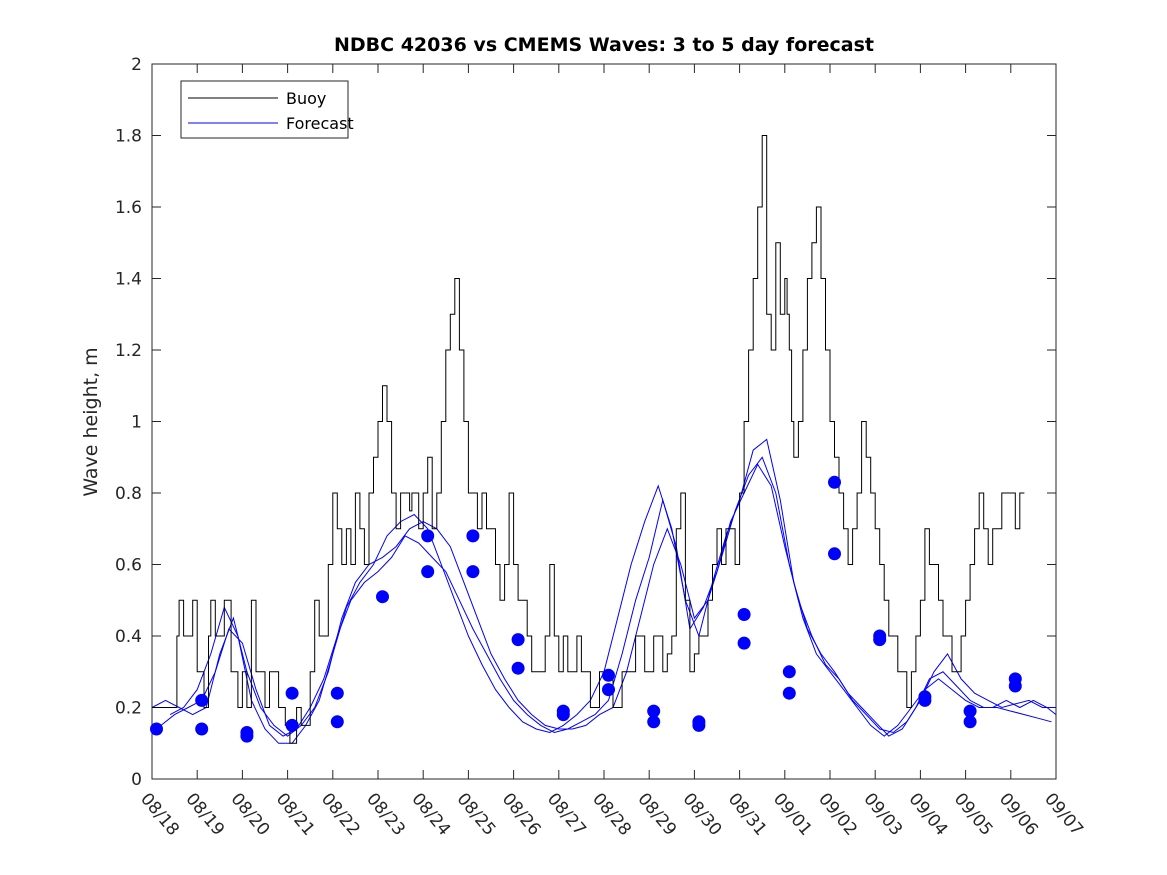  Describe the element at coordinates (306, 98) in the screenshot. I see `legend-buoy-label: Buoy` at that location.